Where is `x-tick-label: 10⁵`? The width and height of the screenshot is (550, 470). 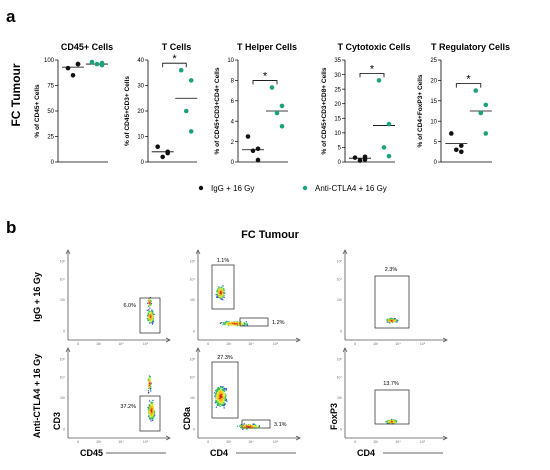
x-tick-label: 10⁵ is located at coordinates (146, 442).